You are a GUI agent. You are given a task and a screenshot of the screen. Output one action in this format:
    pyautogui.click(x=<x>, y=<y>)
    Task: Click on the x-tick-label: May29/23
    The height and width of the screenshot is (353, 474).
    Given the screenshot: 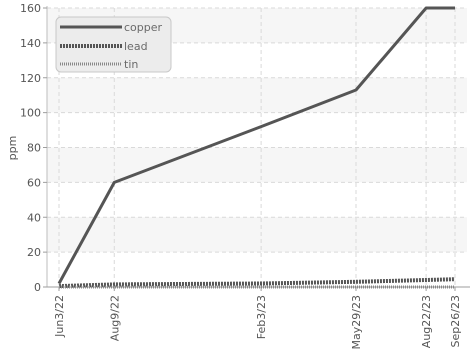 What is the action you would take?
    pyautogui.click(x=356, y=322)
    